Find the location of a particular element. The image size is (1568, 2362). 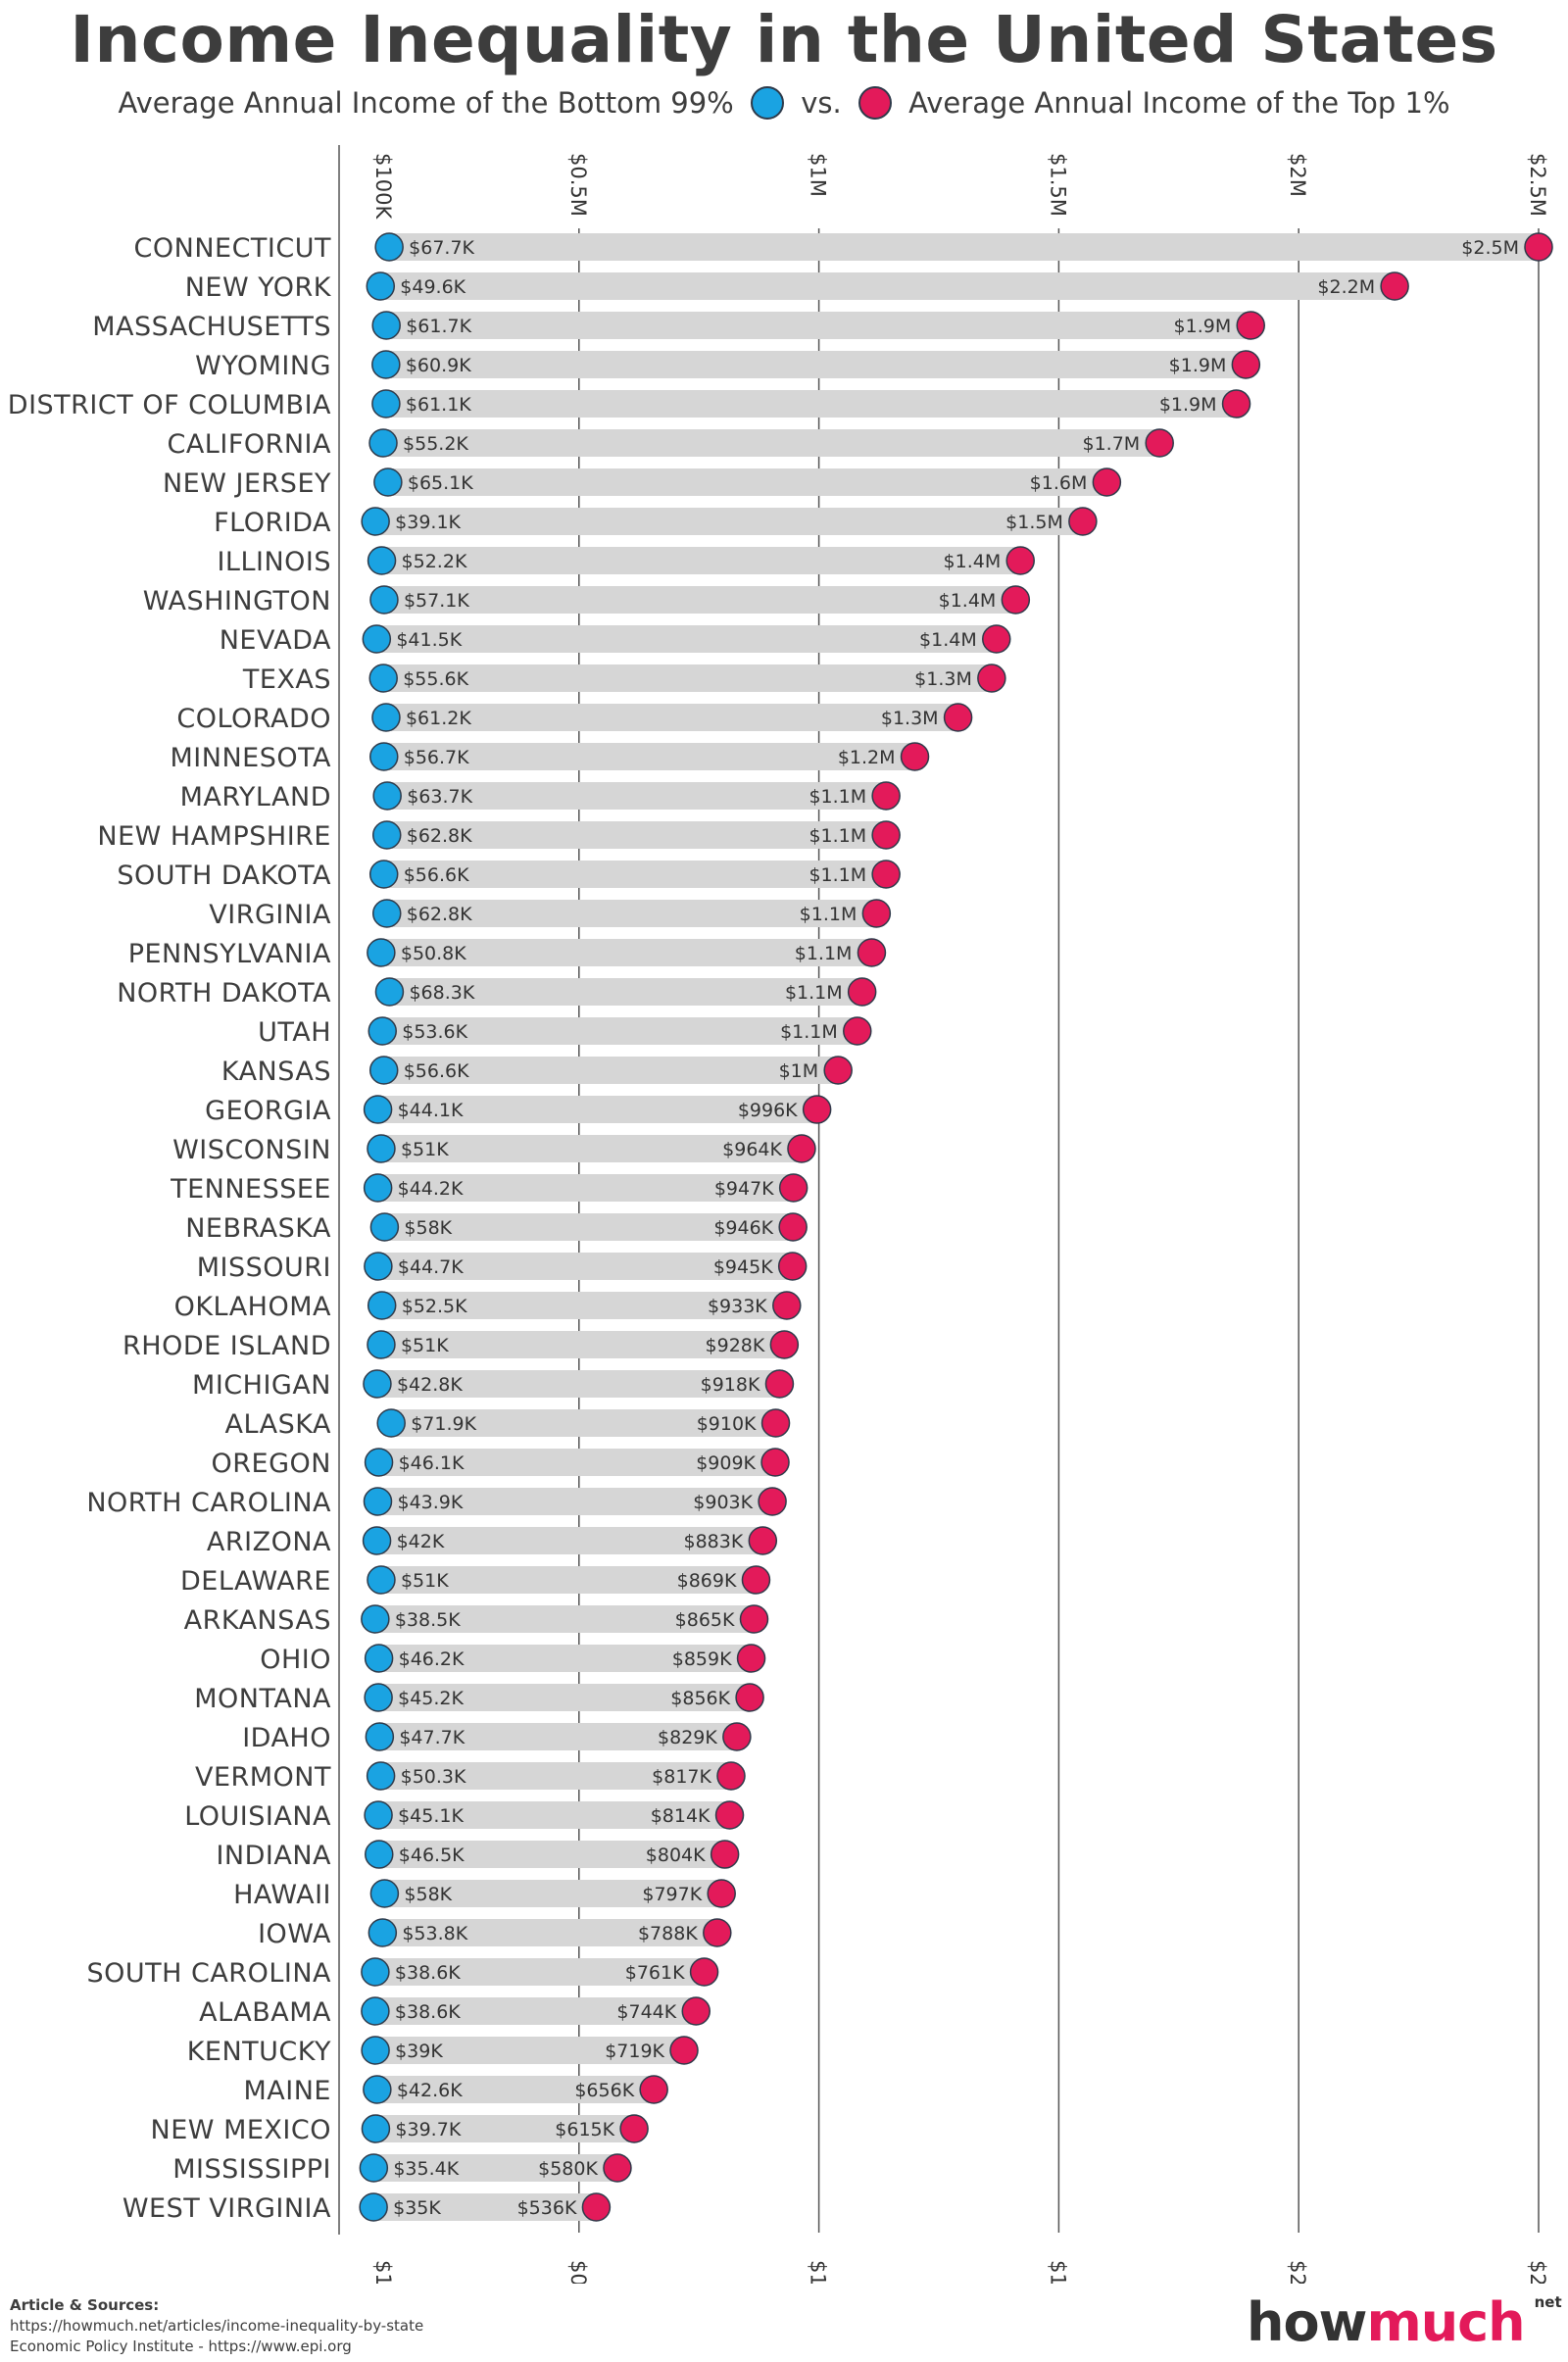

state-label: WEST VIRGINIA is located at coordinates (226, 2208).